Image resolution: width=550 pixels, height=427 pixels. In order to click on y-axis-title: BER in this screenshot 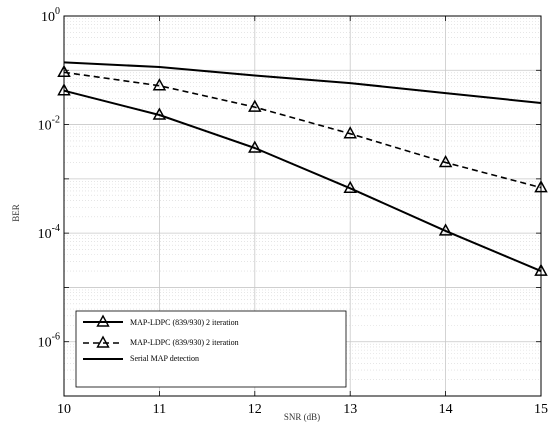, I will do `click(16, 213)`.